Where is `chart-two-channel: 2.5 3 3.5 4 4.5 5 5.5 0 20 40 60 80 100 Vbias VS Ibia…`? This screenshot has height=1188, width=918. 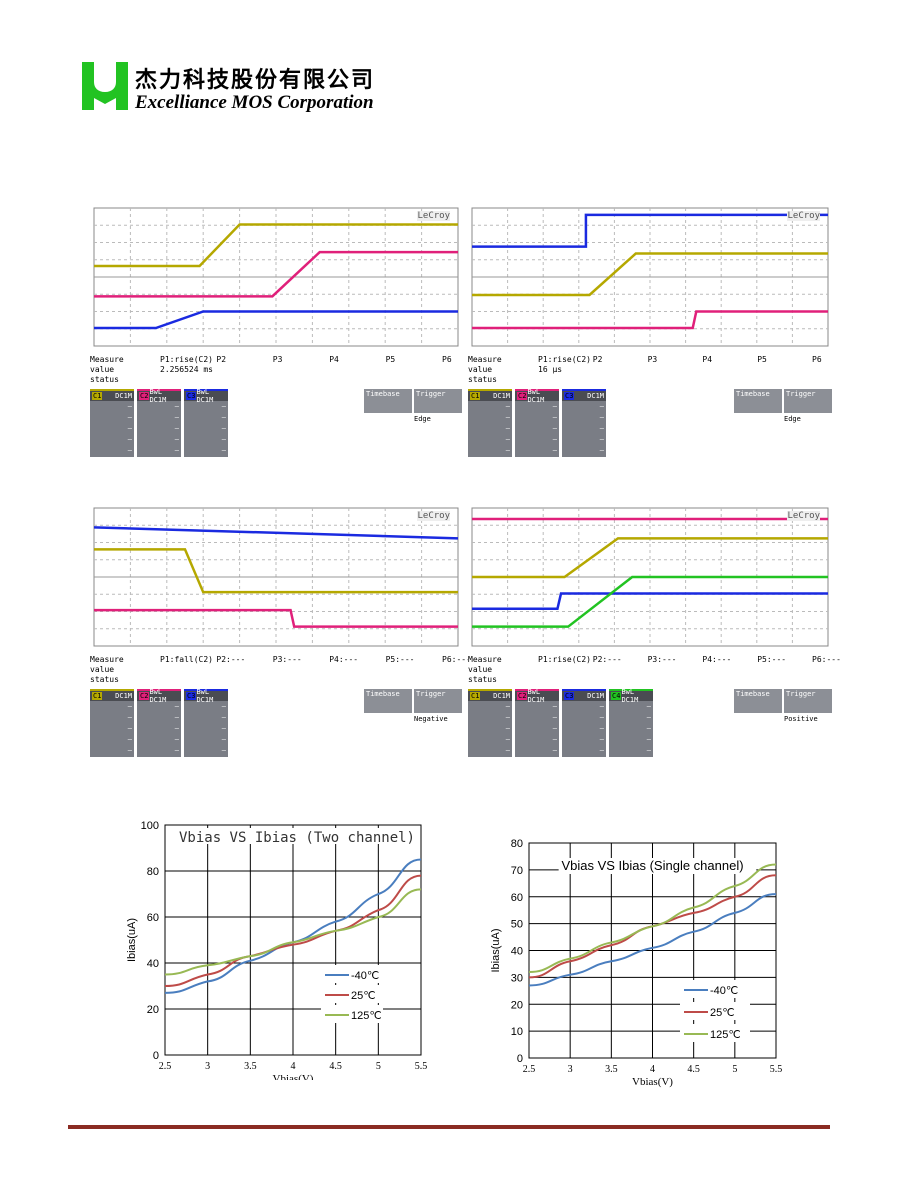
chart-two-channel: 2.5 3 3.5 4 4.5 5 5.5 0 20 40 60 80 100 Vbias VS Ibia… is located at coordinates (276, 950).